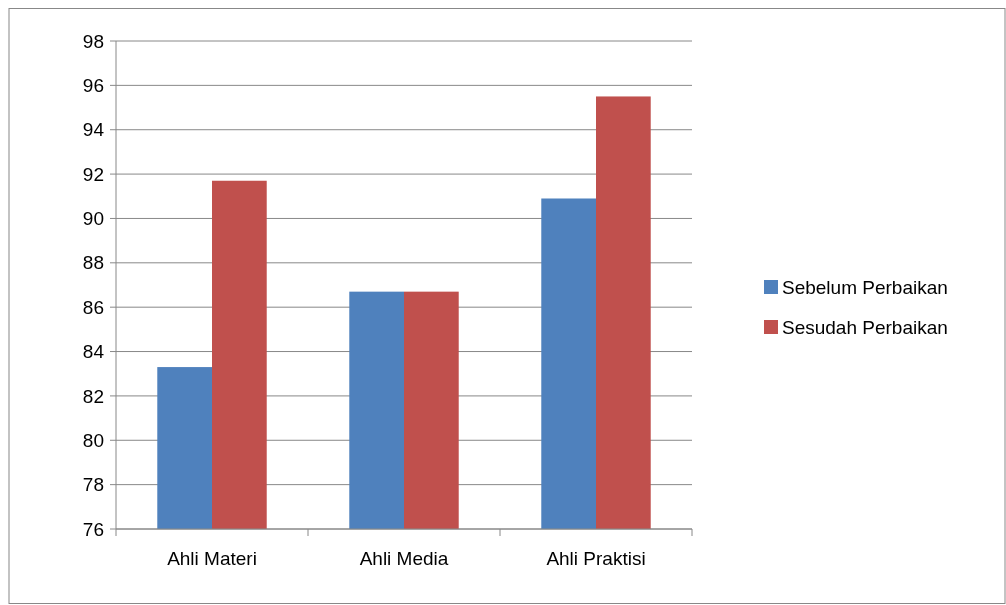 This screenshot has height=605, width=1006. I want to click on y-tick-label: 88, so click(93, 263).